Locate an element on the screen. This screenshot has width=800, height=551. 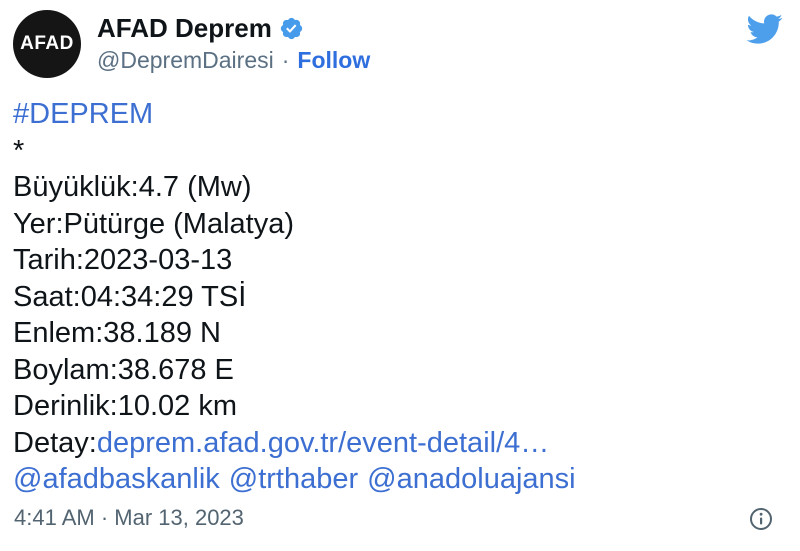
verified-badge-icon is located at coordinates (291, 28).